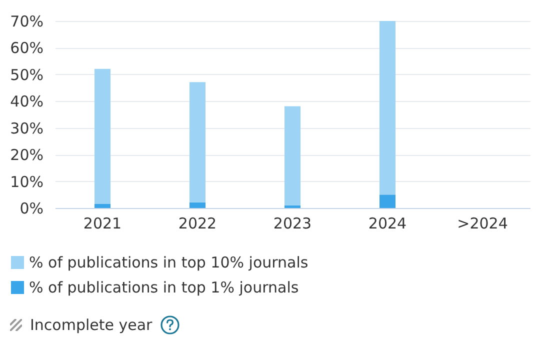 This screenshot has height=345, width=544. What do you see at coordinates (27, 21) in the screenshot?
I see `y-tick-label: 70%` at bounding box center [27, 21].